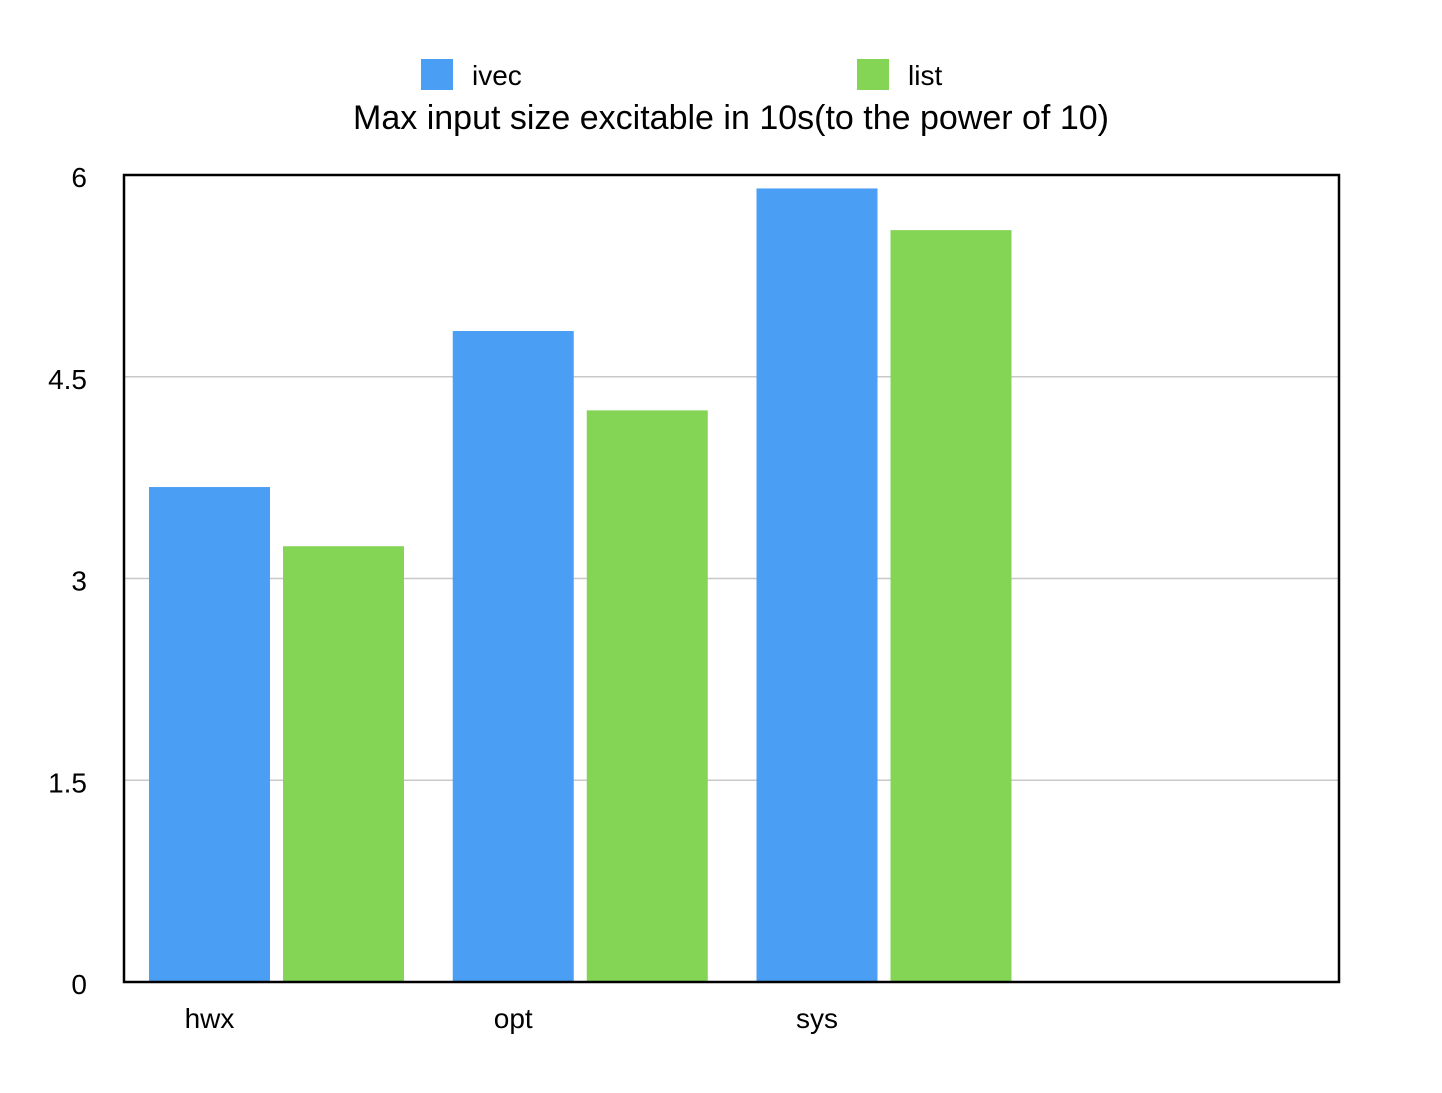 This screenshot has height=1093, width=1442. Describe the element at coordinates (67, 379) in the screenshot. I see `y-tick-label: 4.5` at that location.